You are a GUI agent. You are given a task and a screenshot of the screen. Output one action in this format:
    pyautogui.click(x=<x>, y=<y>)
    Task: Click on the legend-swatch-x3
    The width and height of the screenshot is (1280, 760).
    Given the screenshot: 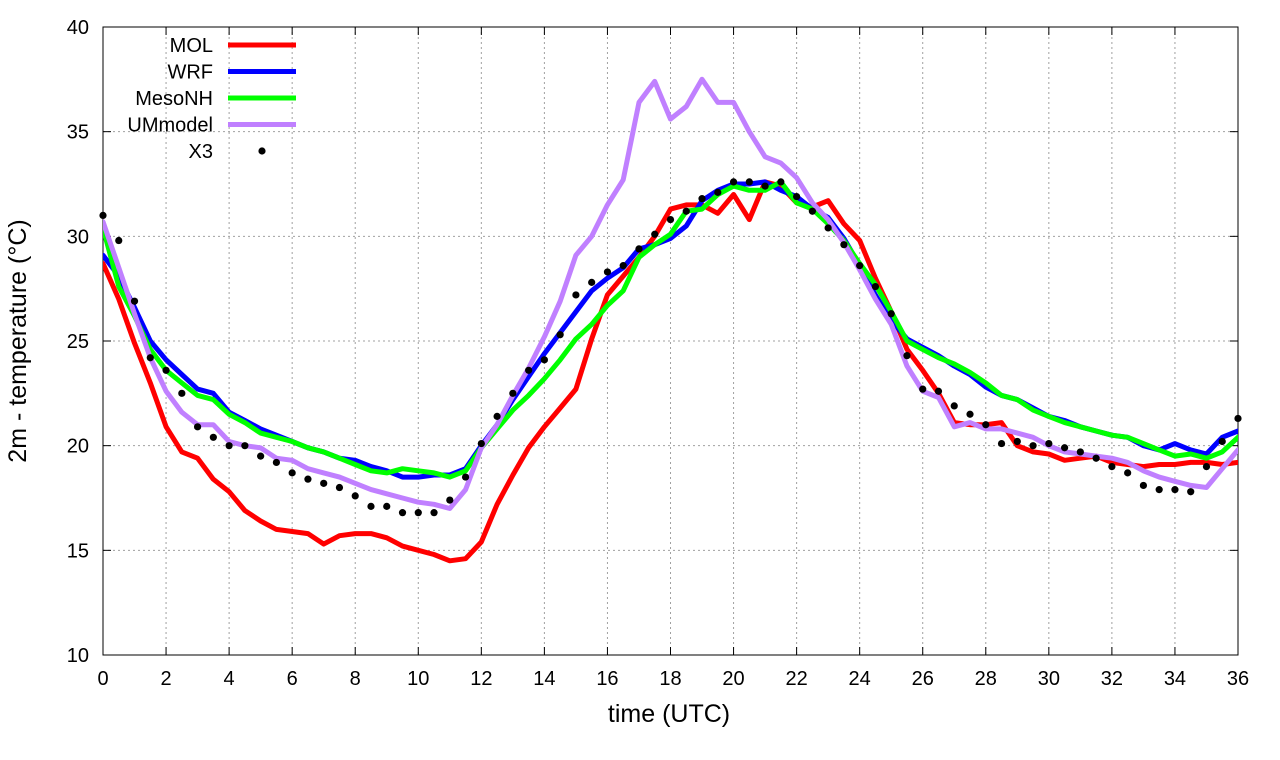 What is the action you would take?
    pyautogui.click(x=262, y=151)
    